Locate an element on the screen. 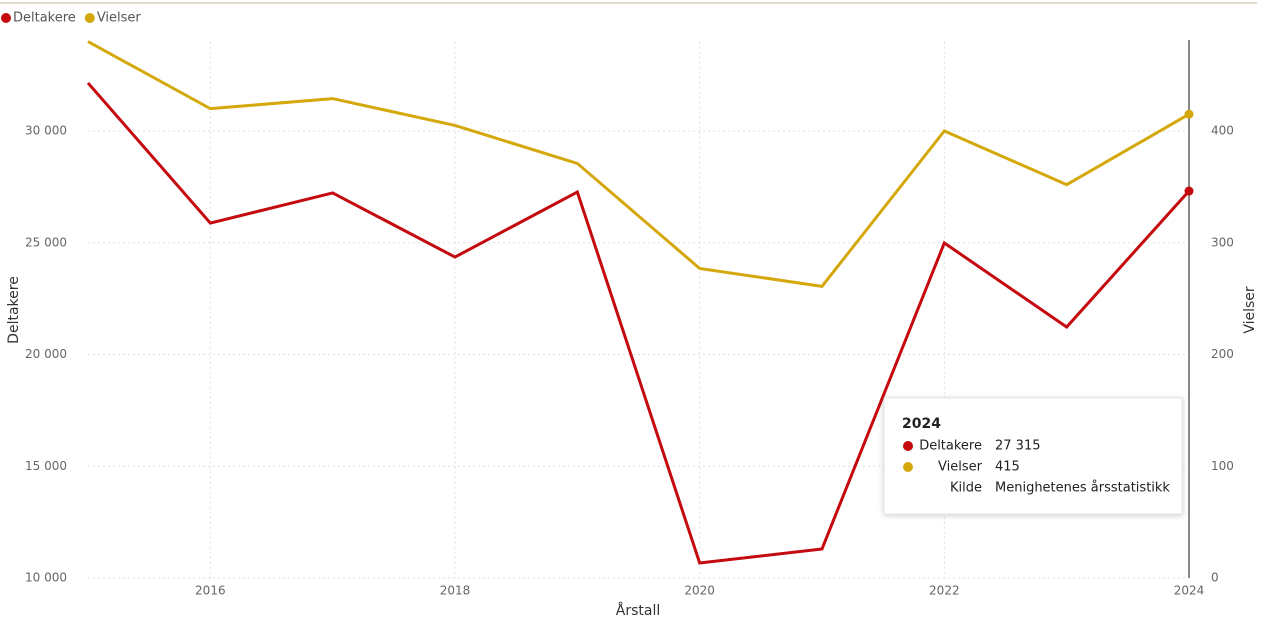  y-tick-label: 20 000 is located at coordinates (46, 354).